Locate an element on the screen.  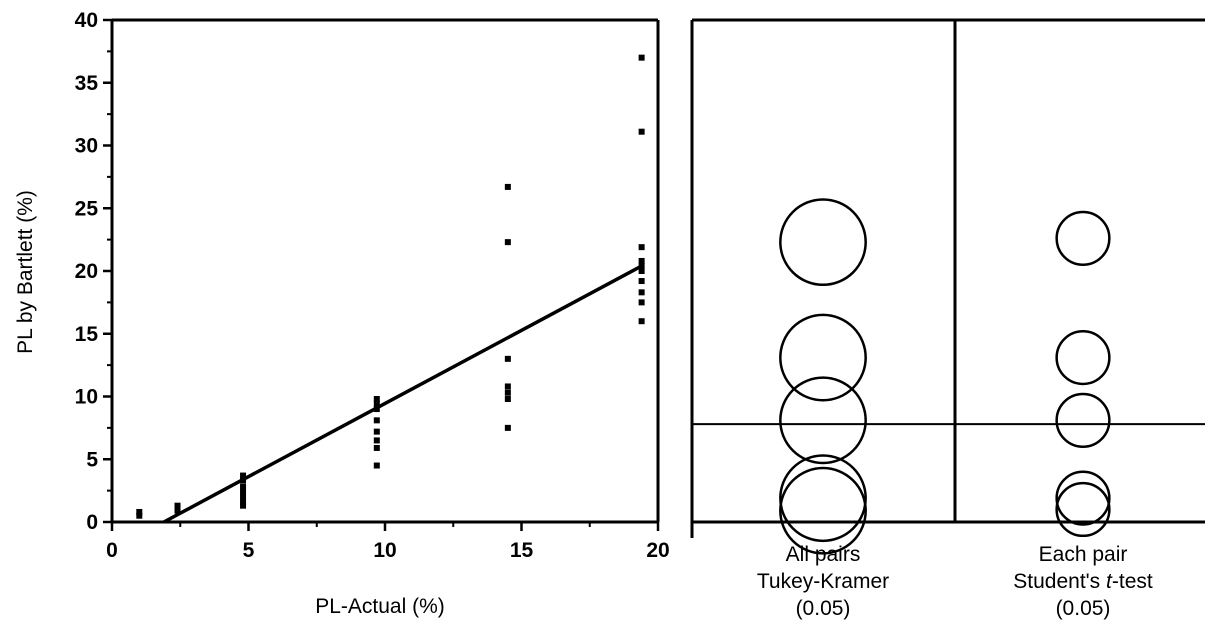
x-tick-label: 10 is located at coordinates (384, 550).